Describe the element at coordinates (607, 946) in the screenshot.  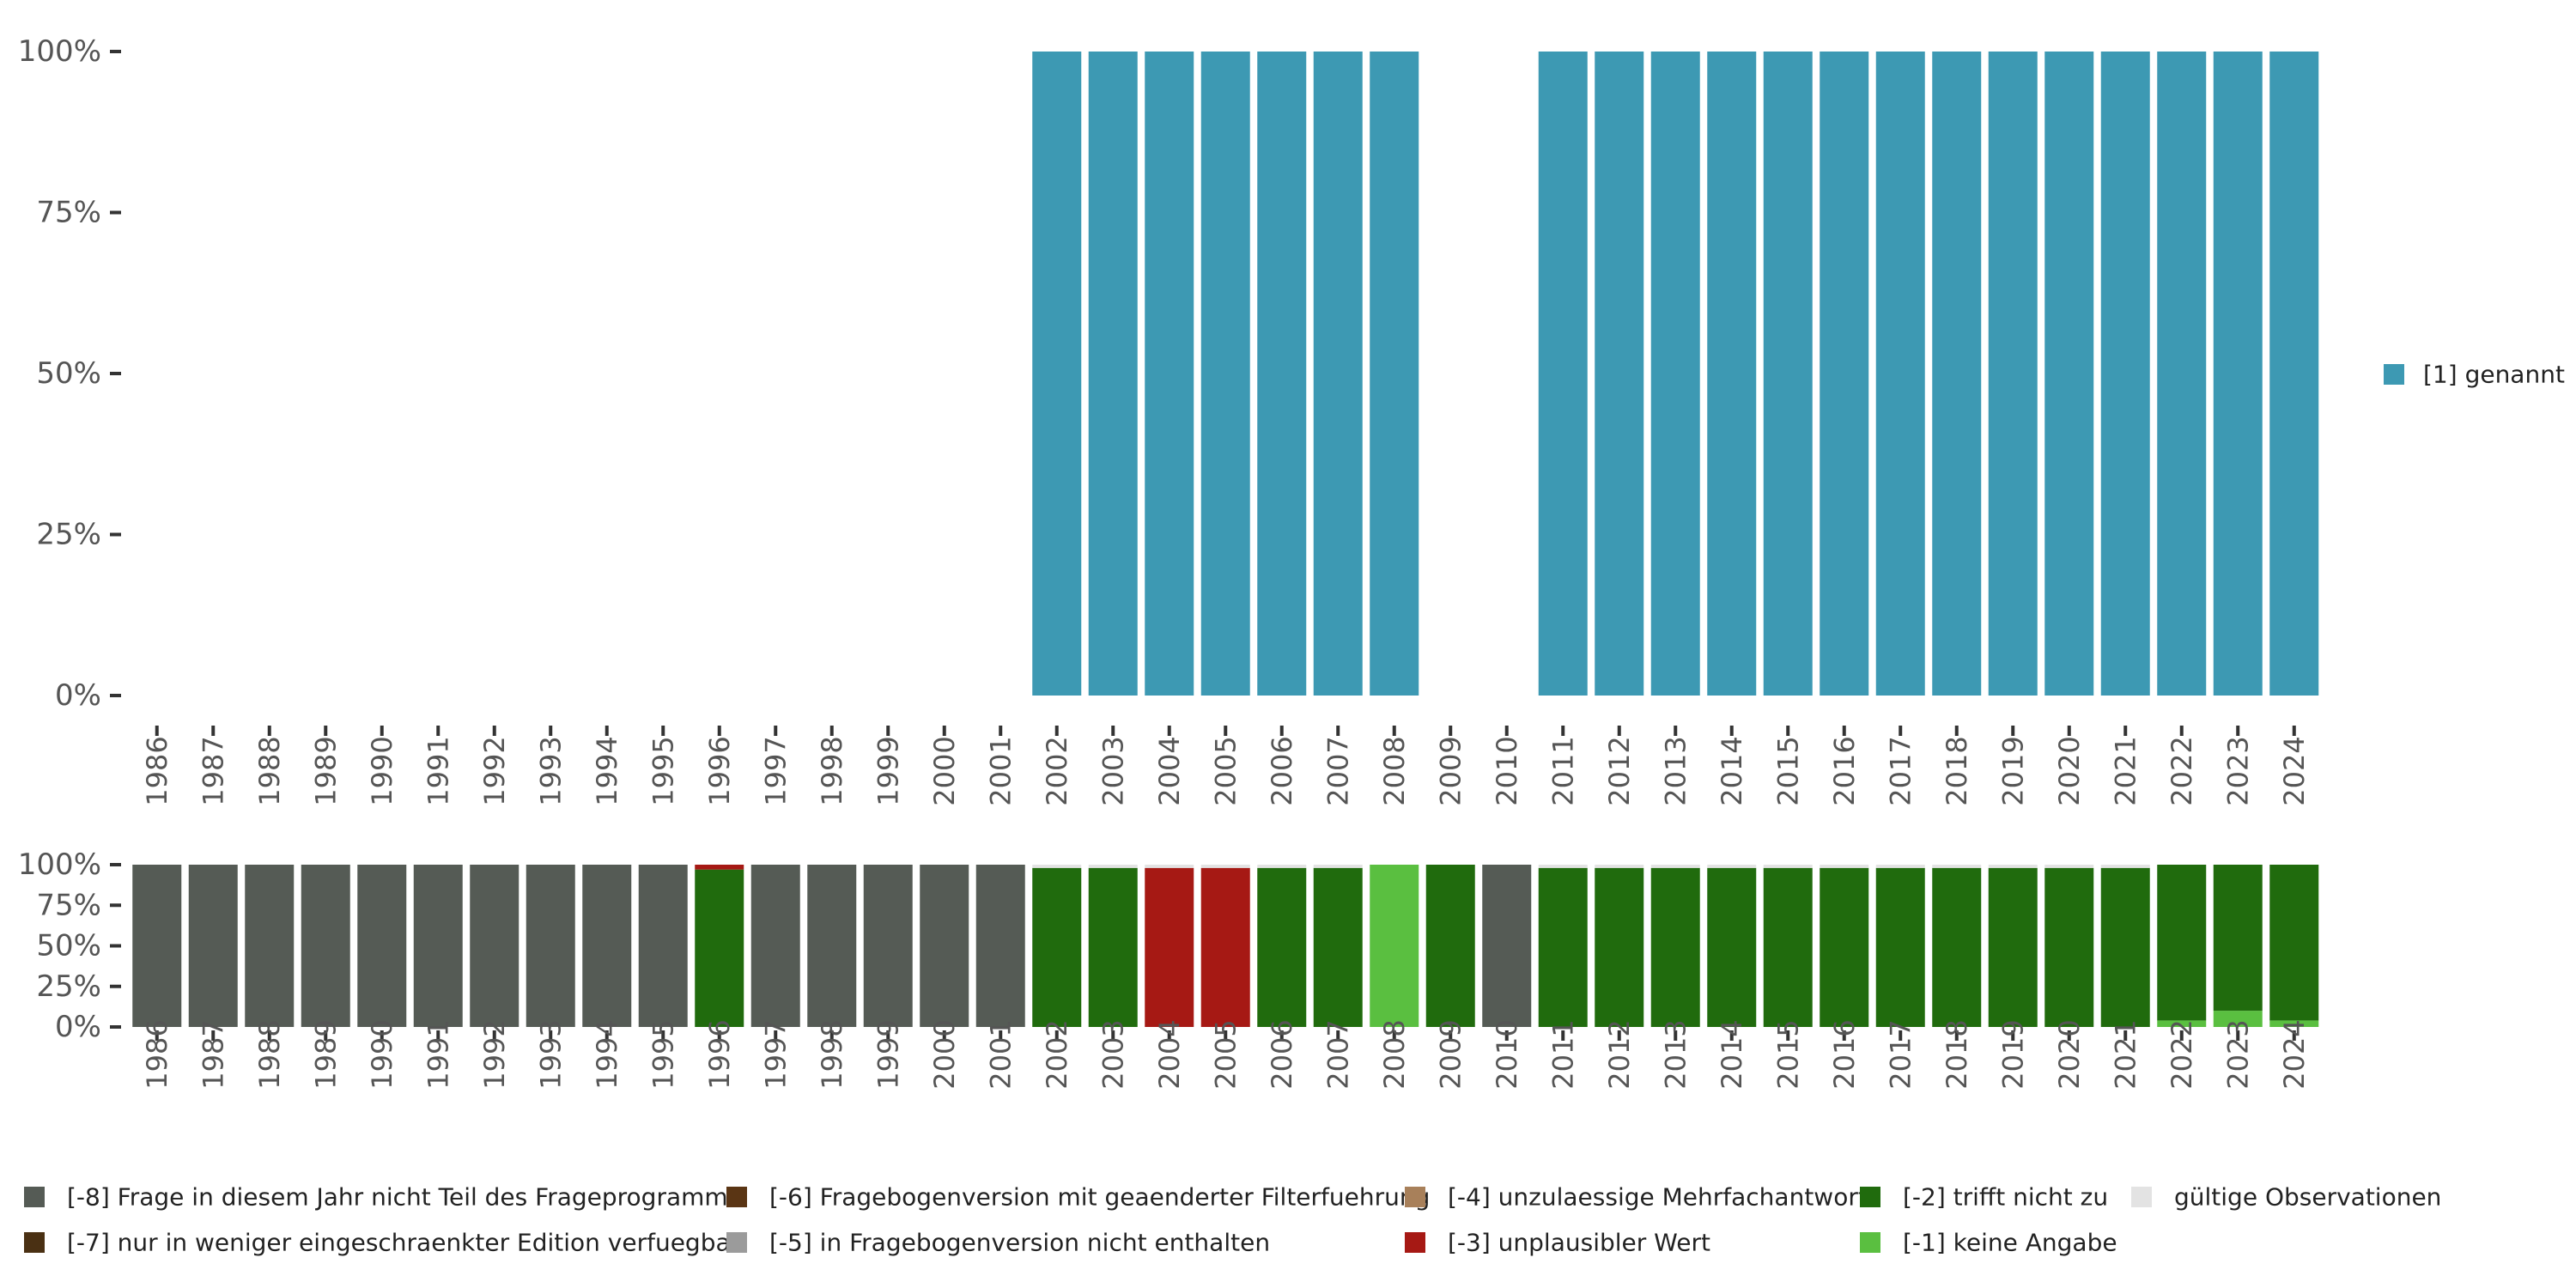
I see `bar-1994` at that location.